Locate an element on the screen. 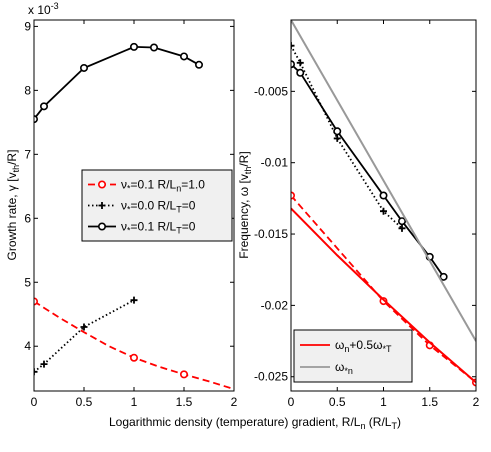 The height and width of the screenshot is (452, 491). legend-label: ν*=0.0 R/LT=0 is located at coordinates (158, 207).